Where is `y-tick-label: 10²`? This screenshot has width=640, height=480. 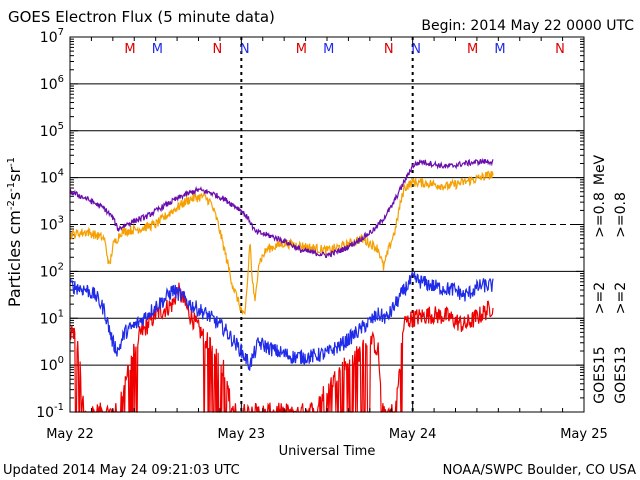
y-tick-label: 10² is located at coordinates (52, 270).